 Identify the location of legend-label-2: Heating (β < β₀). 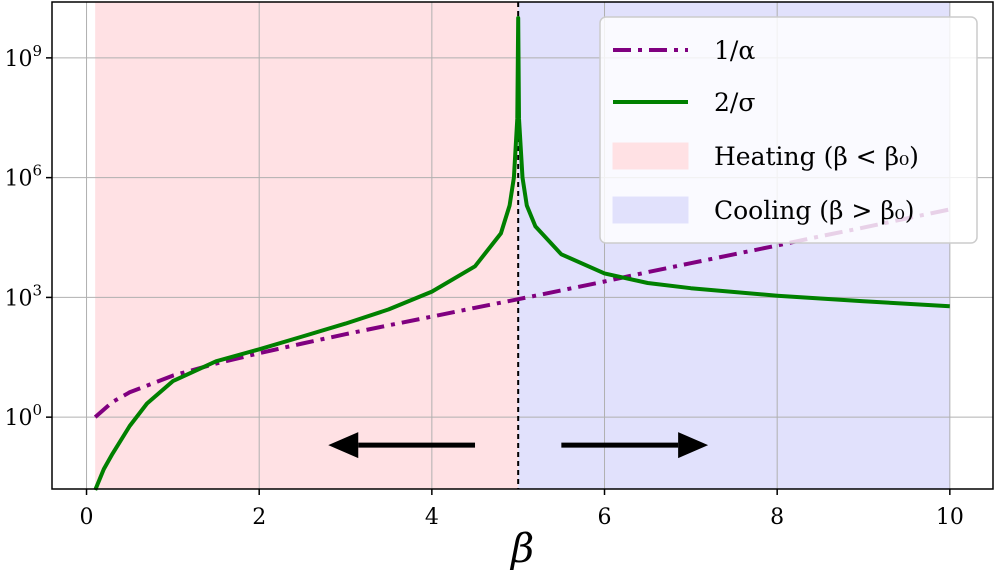
(816, 156).